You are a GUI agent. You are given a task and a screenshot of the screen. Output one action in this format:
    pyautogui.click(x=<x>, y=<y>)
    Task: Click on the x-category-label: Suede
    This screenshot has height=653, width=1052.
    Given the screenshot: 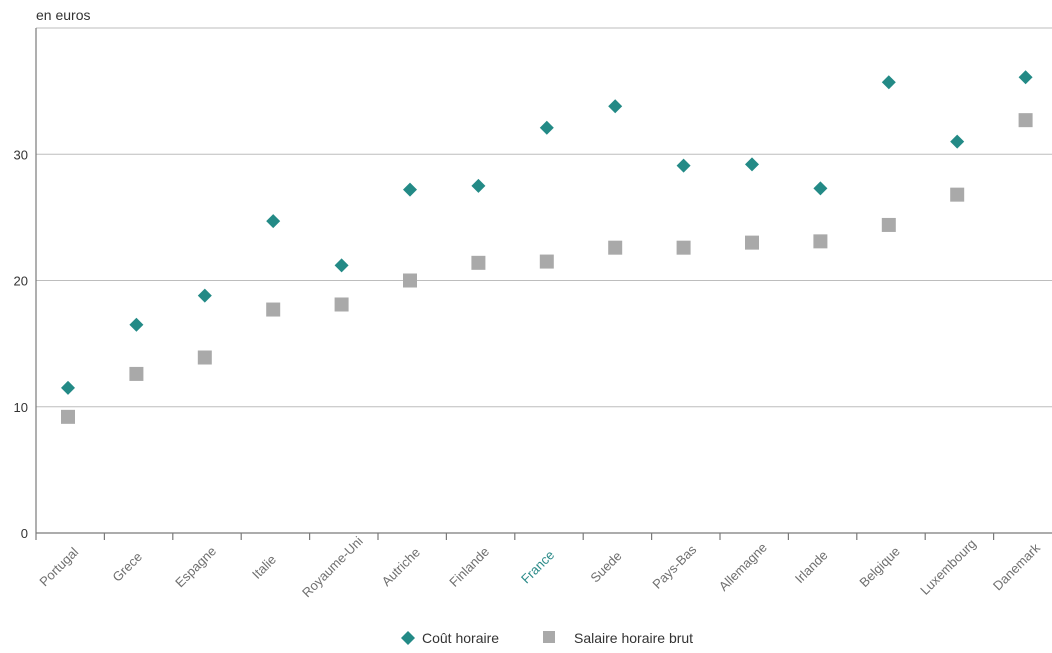 What is the action you would take?
    pyautogui.click(x=605, y=566)
    